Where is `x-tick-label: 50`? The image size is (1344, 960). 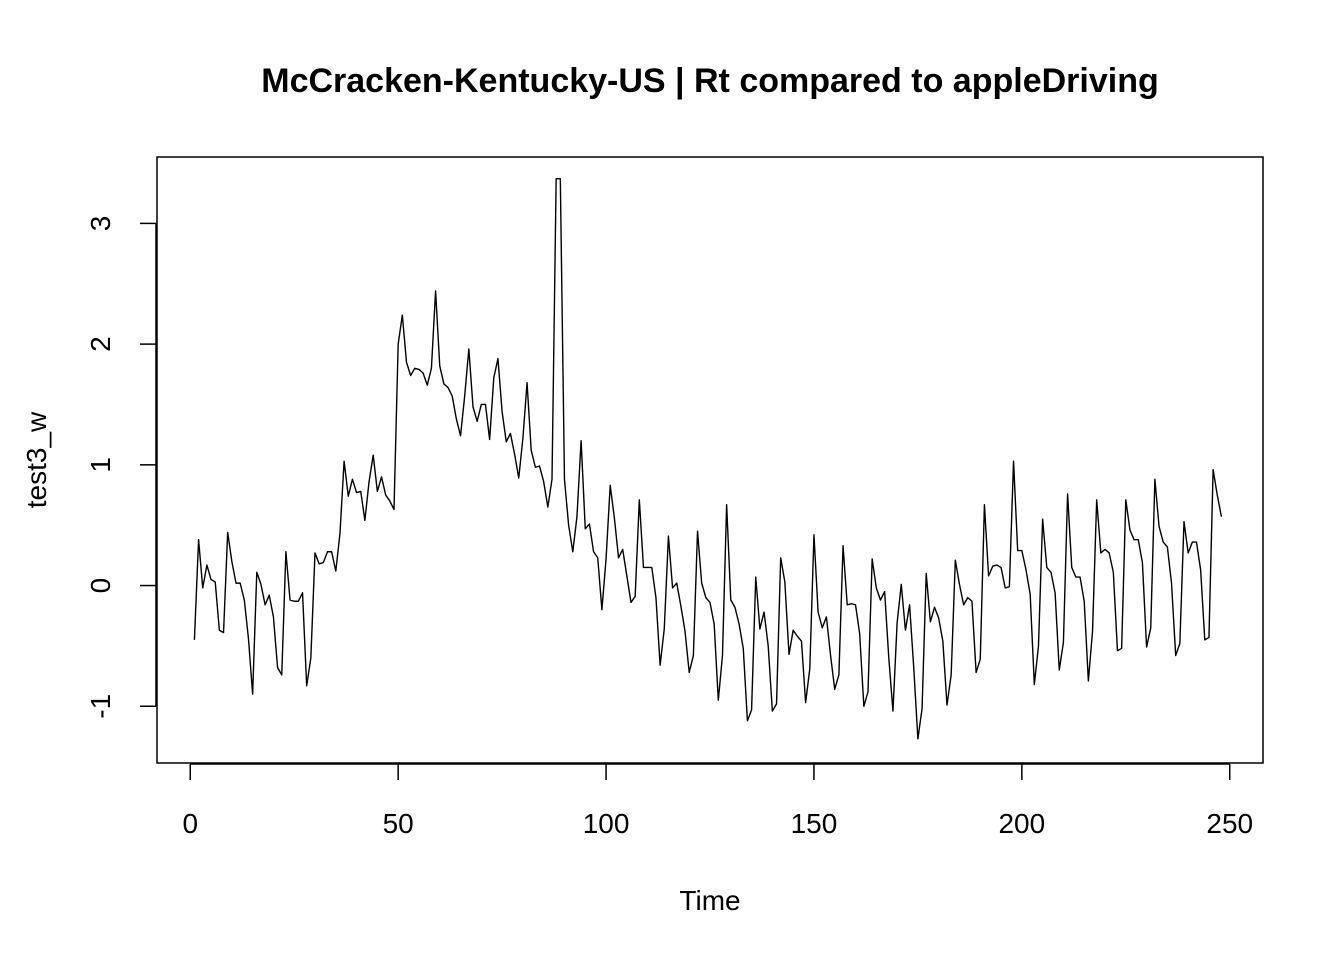 x-tick-label: 50 is located at coordinates (398, 823).